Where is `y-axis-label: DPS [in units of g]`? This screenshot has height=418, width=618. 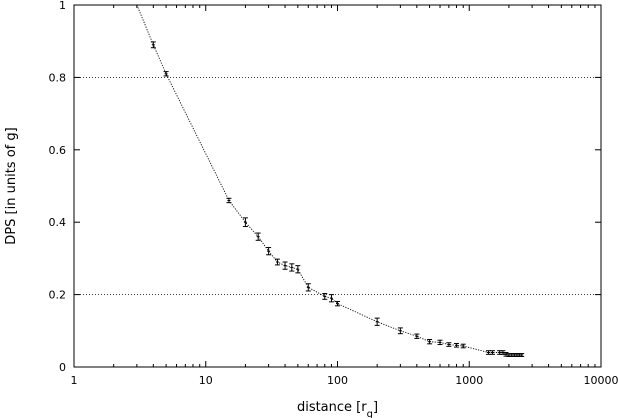 y-axis-label: DPS [in units of g] is located at coordinates (11, 185).